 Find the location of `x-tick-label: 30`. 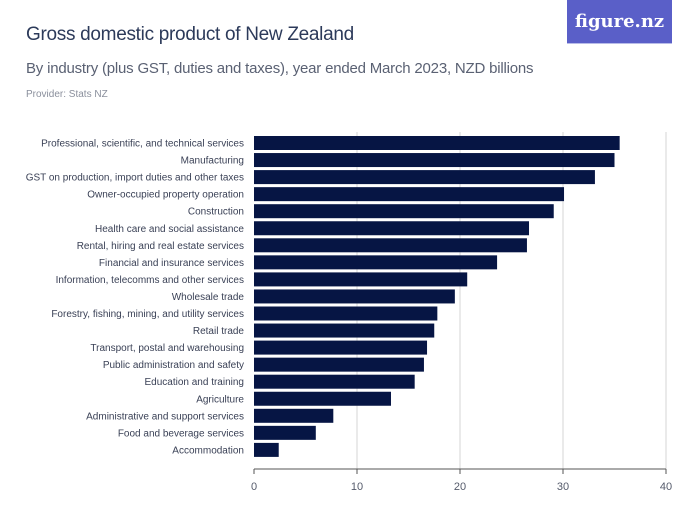

x-tick-label: 30 is located at coordinates (563, 487).